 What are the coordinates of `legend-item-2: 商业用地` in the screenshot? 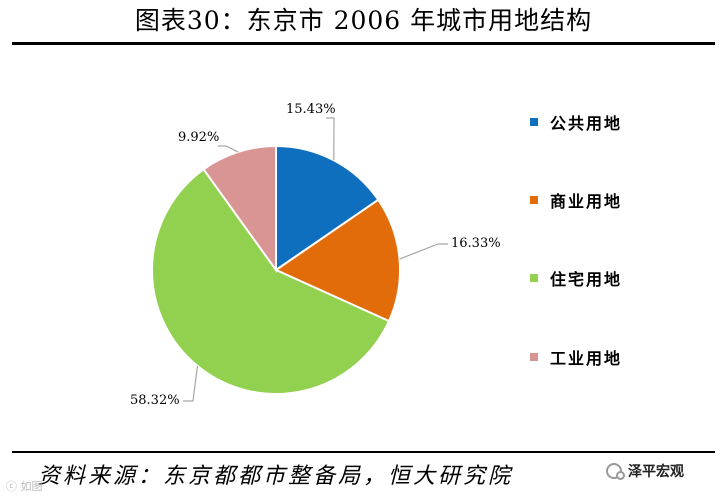 It's located at (576, 200).